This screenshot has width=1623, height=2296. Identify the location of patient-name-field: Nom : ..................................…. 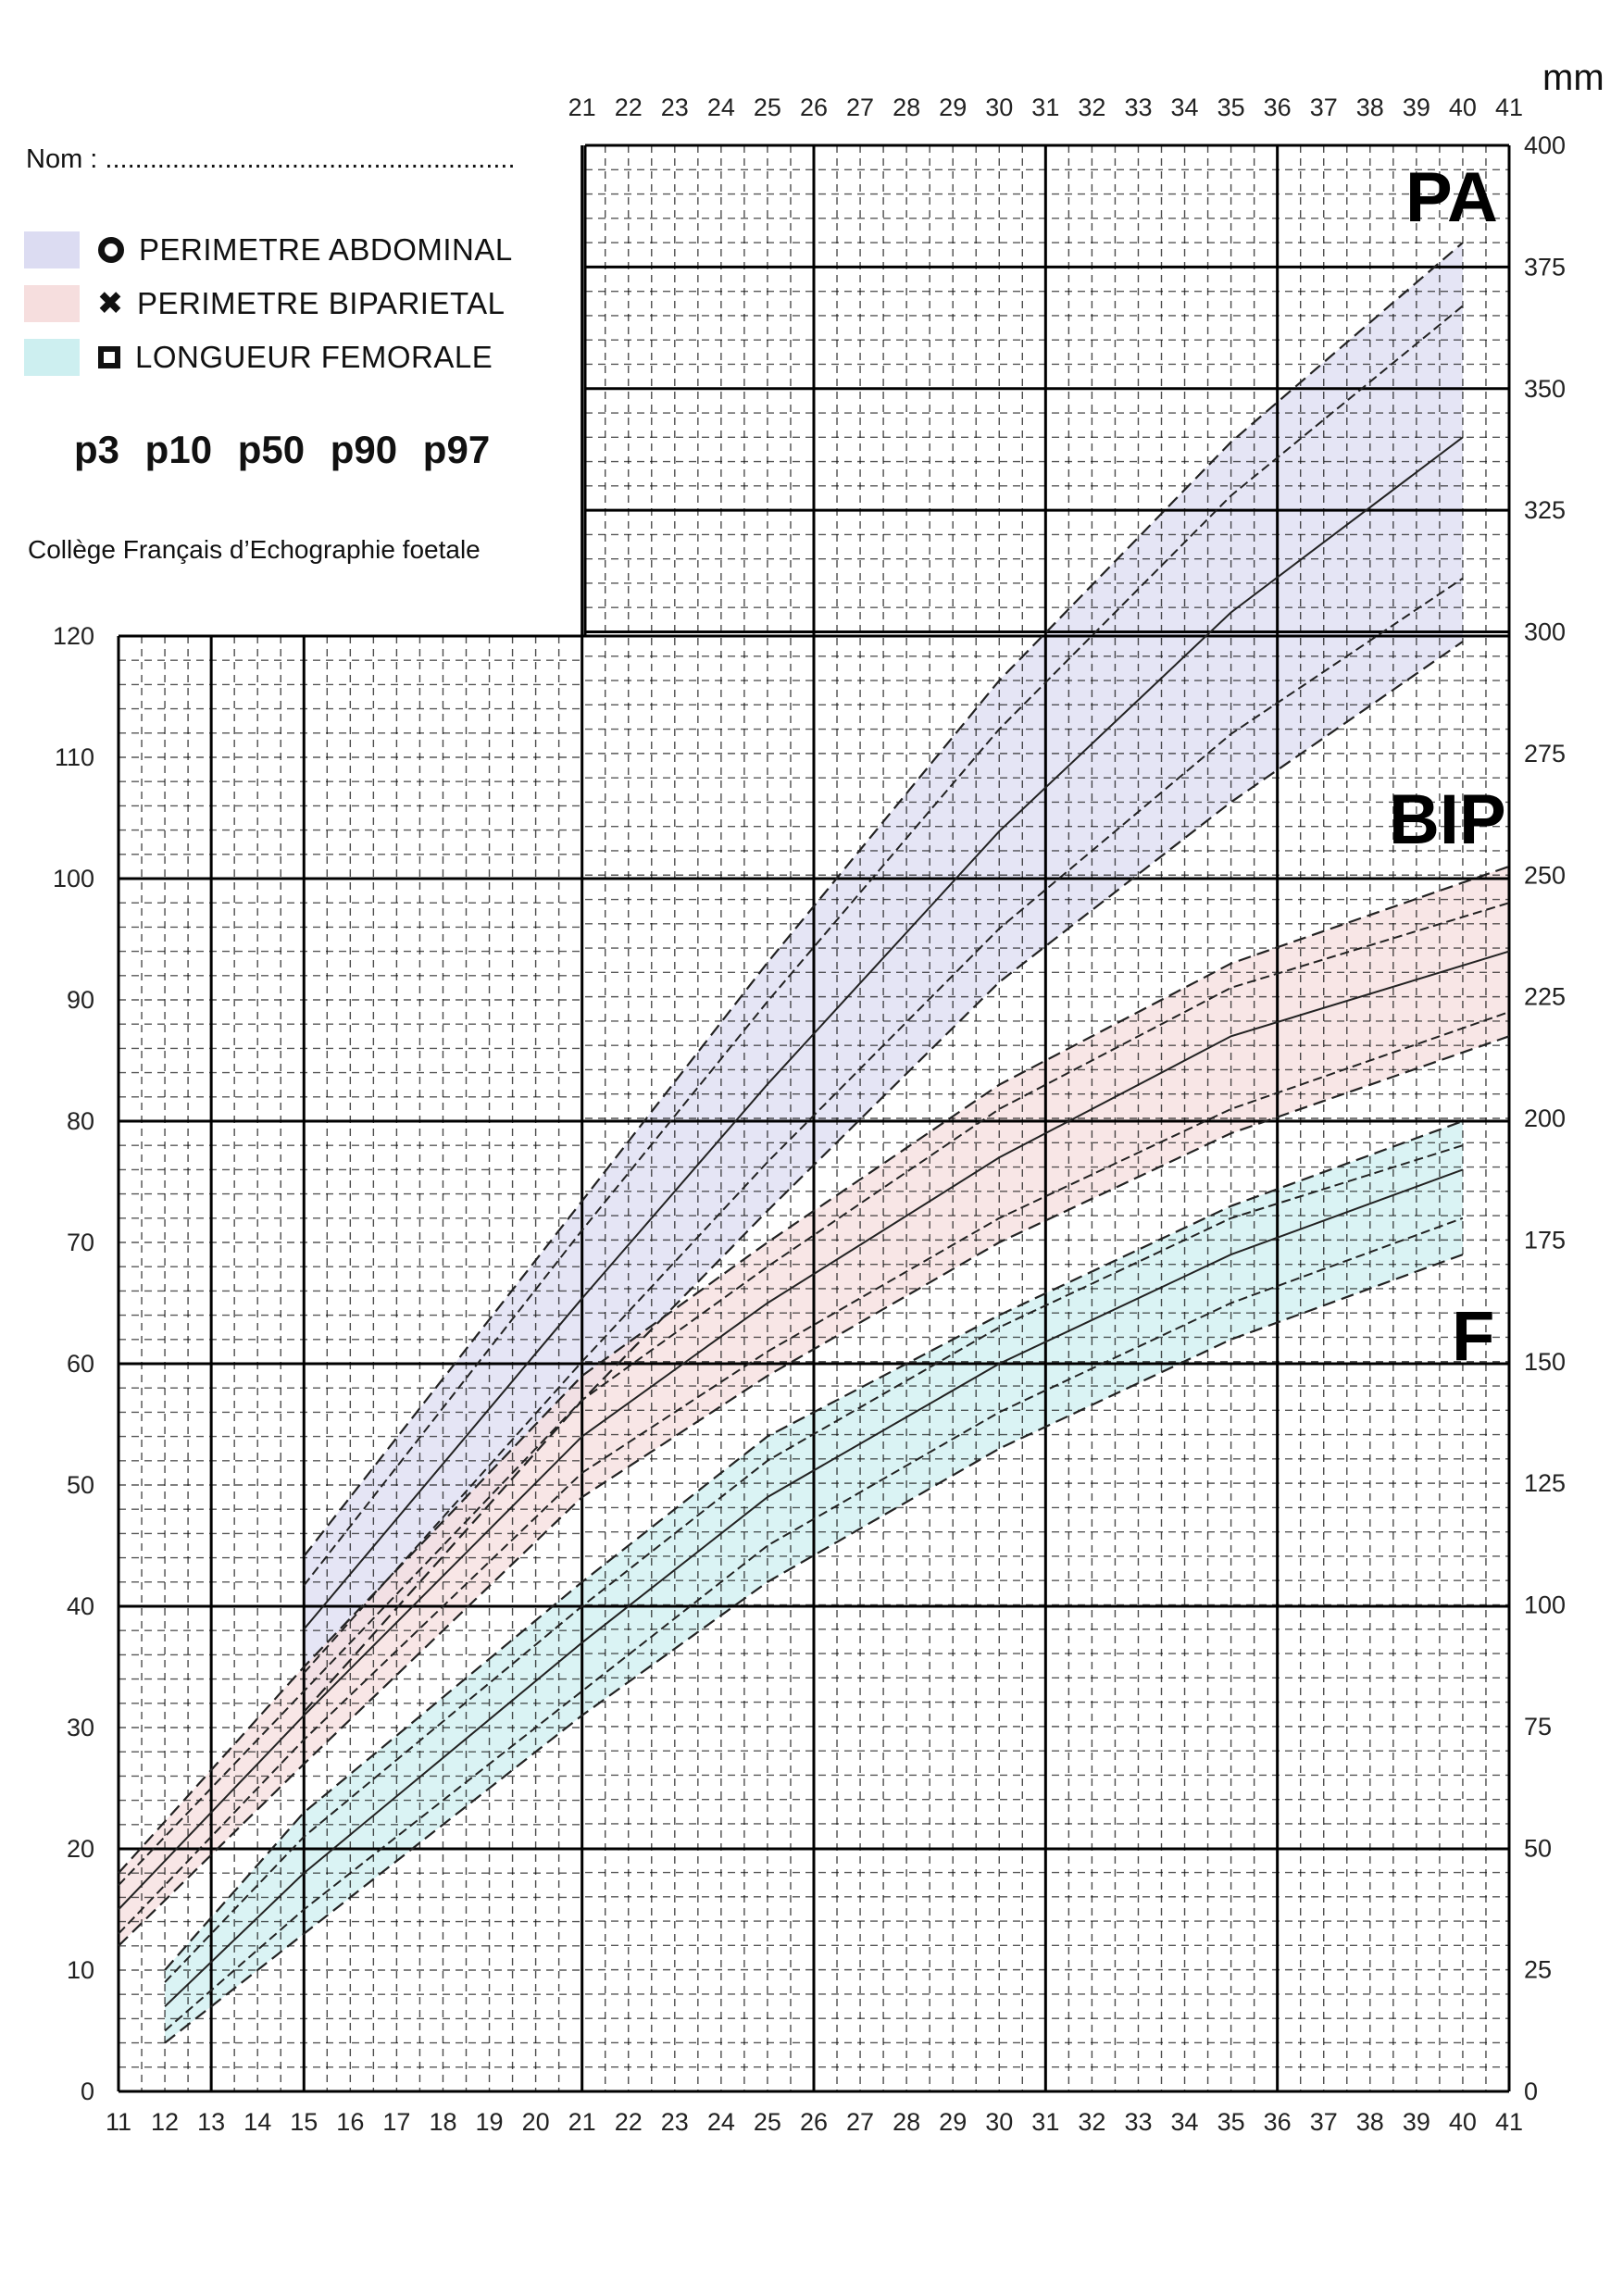
(271, 159).